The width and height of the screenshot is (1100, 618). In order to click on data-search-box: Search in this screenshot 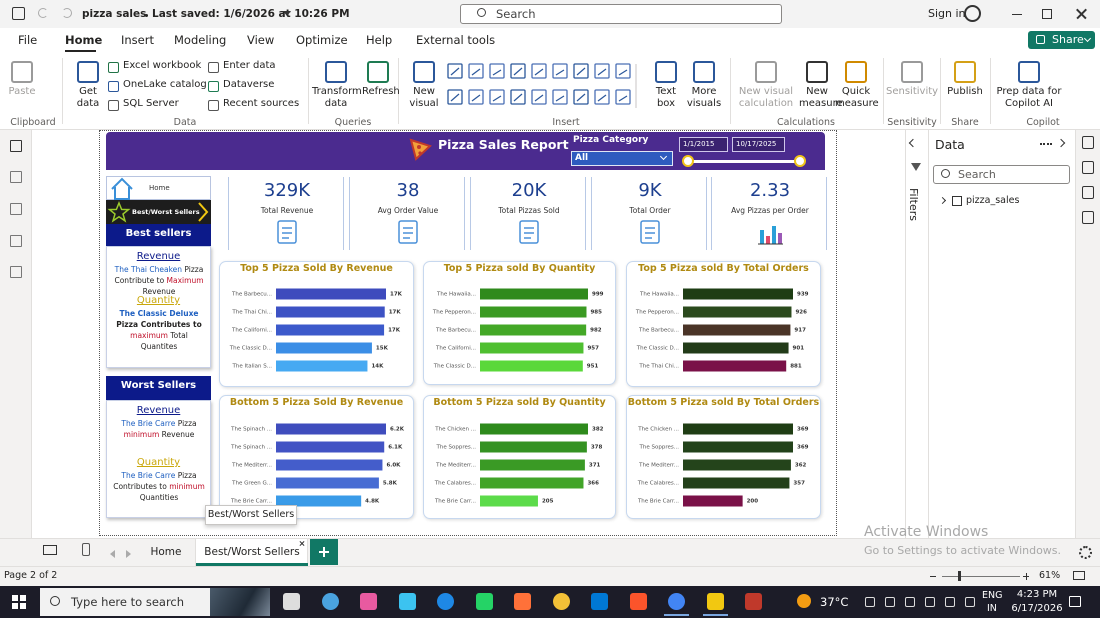, I will do `click(1001, 174)`.